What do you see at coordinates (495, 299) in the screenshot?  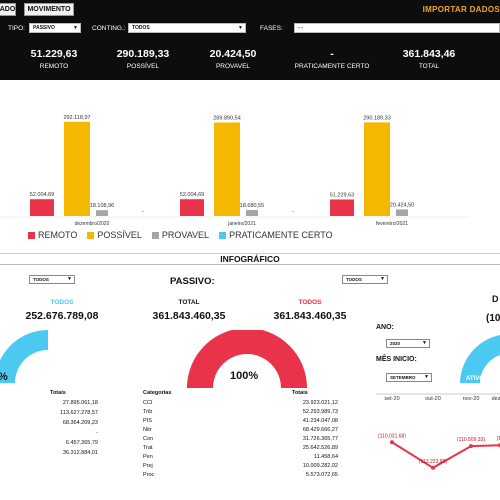 I see `right-heading-fragment: D` at bounding box center [495, 299].